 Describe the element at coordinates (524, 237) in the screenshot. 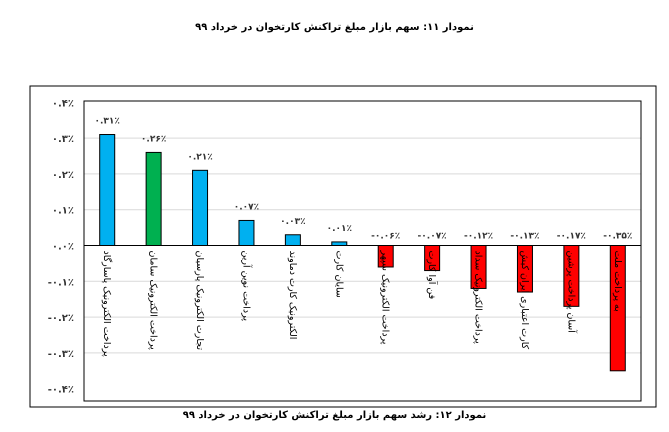

I see `data-label: -۰.۱۳٪` at that location.